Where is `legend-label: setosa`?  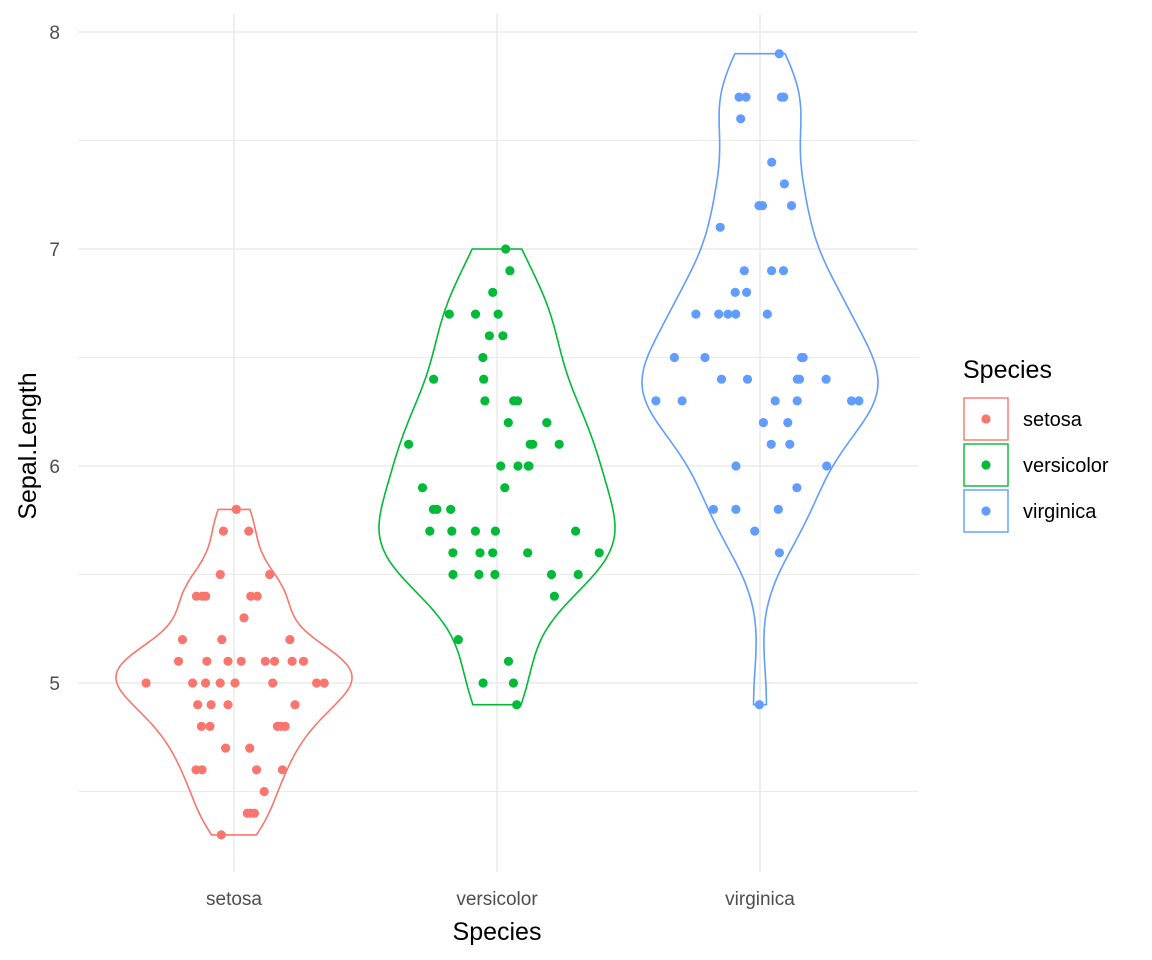
legend-label: setosa is located at coordinates (1053, 420).